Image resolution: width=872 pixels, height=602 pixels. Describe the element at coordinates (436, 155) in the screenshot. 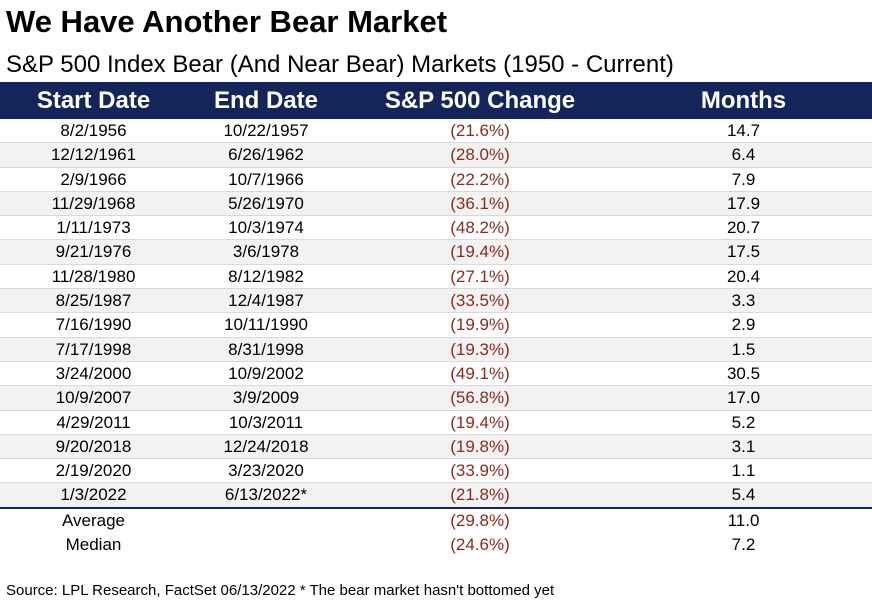

I see `table-row: 12/12/1961 6/26/1962 (28.0%) 6.4` at that location.